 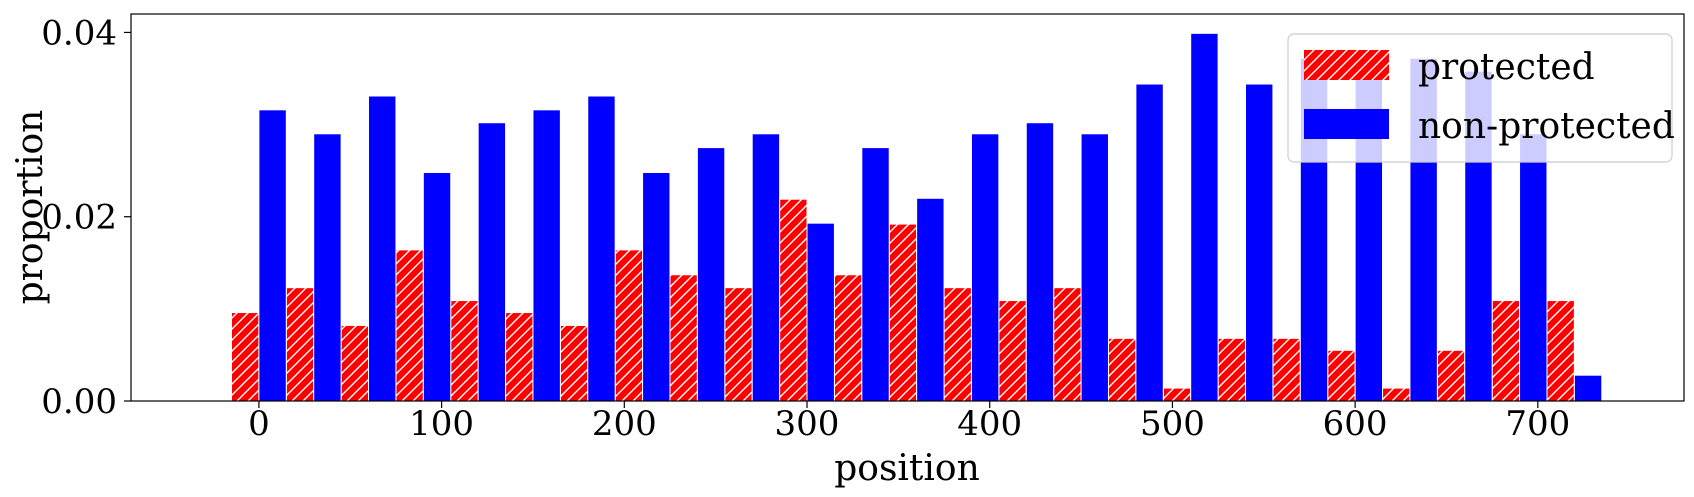 What do you see at coordinates (1506, 67) in the screenshot?
I see `legend-label-protected: protected` at bounding box center [1506, 67].